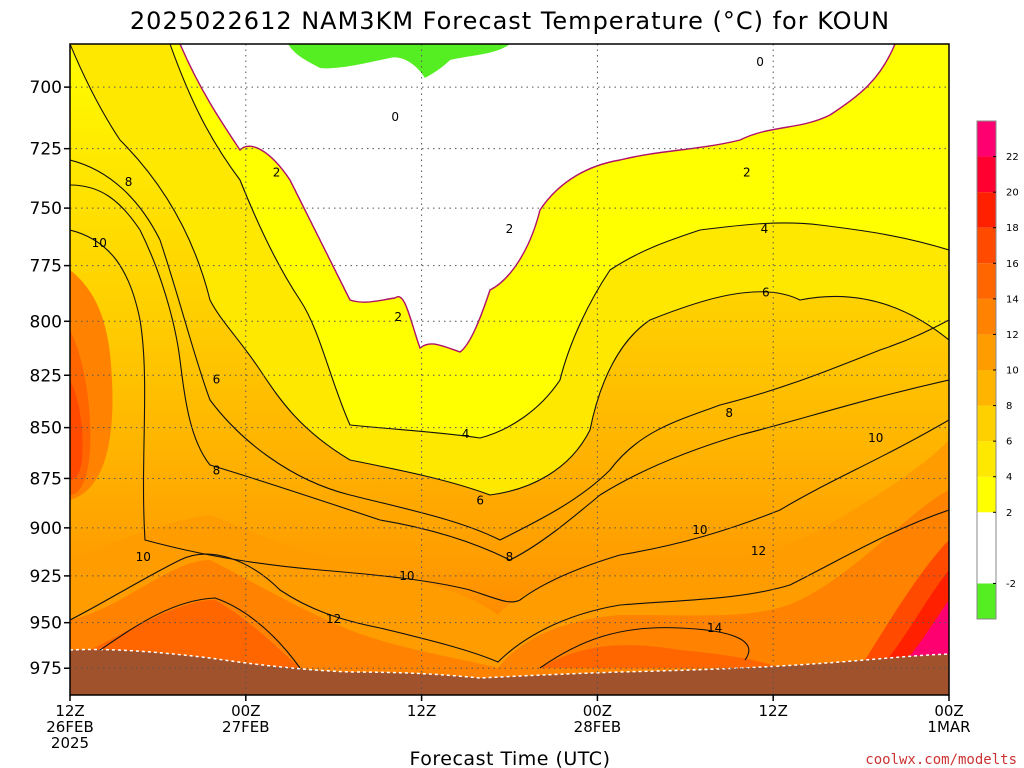 The height and width of the screenshot is (768, 1024). I want to click on ground-edge, so click(509, 663).